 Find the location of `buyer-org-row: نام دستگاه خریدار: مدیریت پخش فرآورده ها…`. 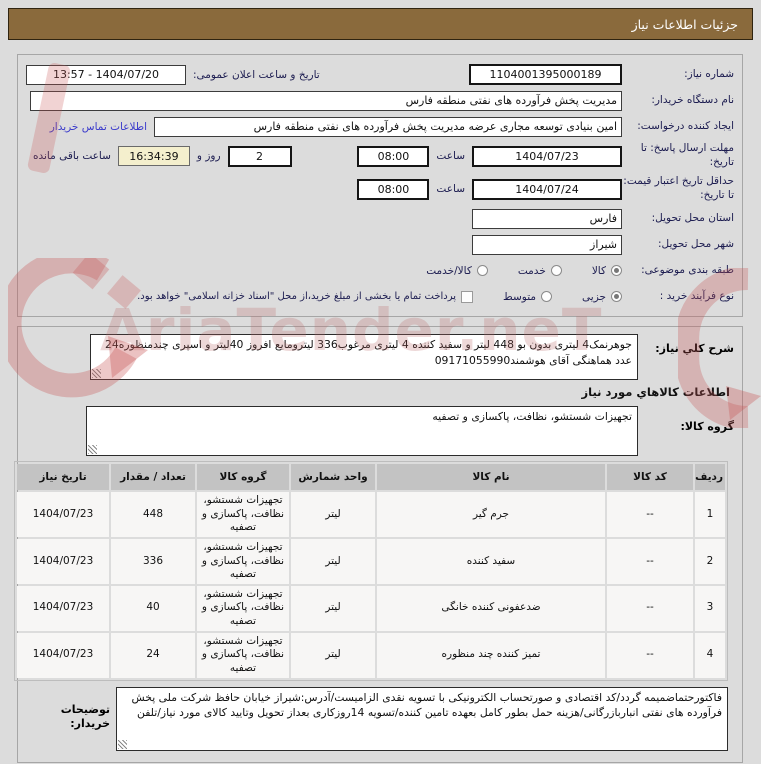

buyer-org-row: نام دستگاه خریدار: مدیریت پخش فرآورده ها… is located at coordinates (380, 100).